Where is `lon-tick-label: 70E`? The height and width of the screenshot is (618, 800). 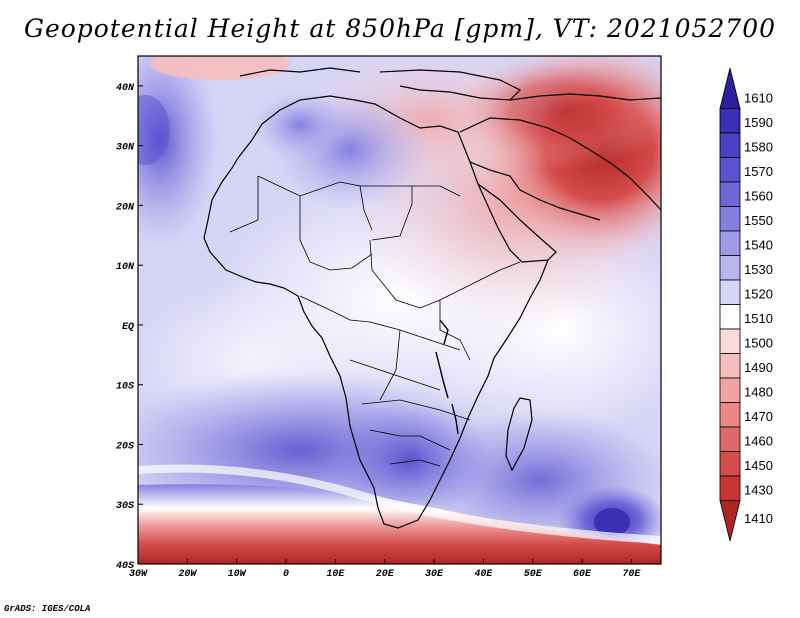
lon-tick-label: 70E is located at coordinates (631, 574).